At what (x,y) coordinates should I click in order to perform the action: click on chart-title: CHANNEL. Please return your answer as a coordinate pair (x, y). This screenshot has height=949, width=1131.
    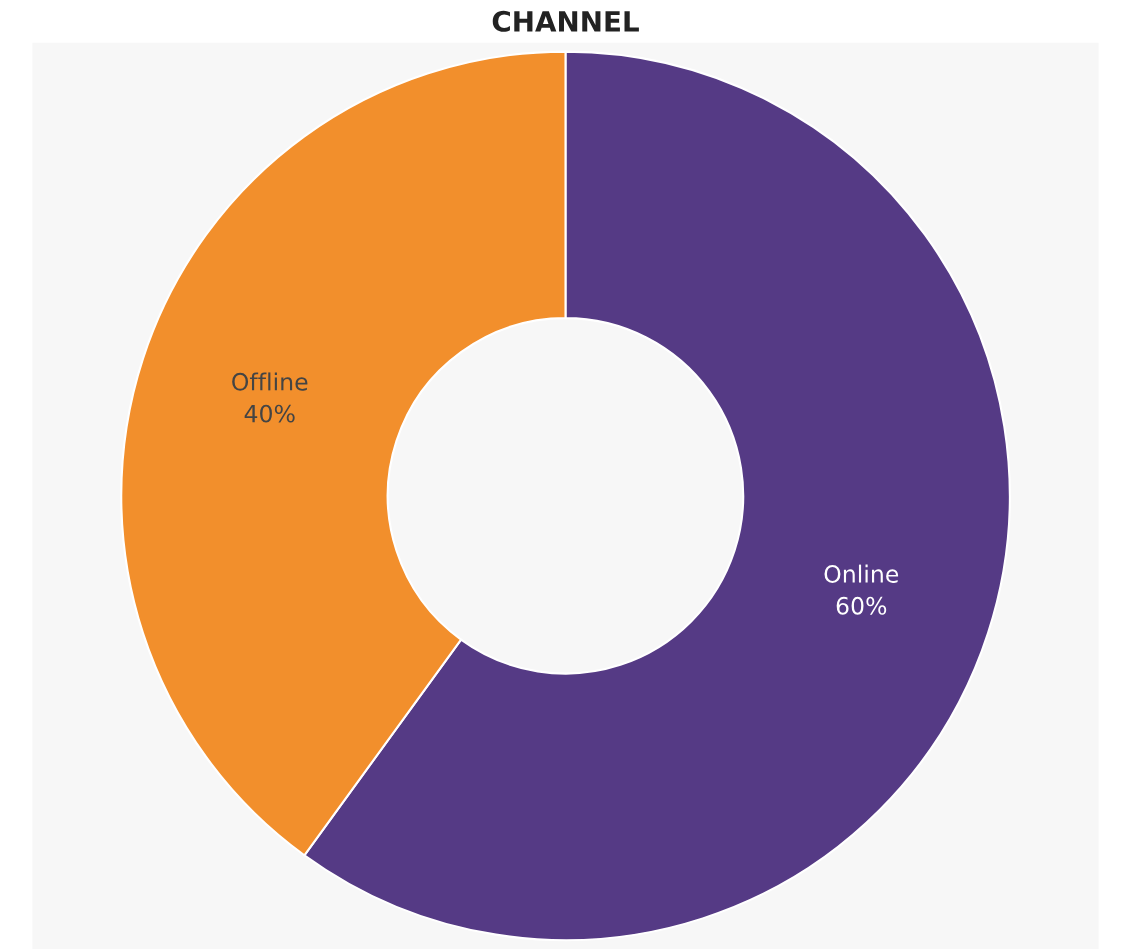
    Looking at the image, I should click on (565, 21).